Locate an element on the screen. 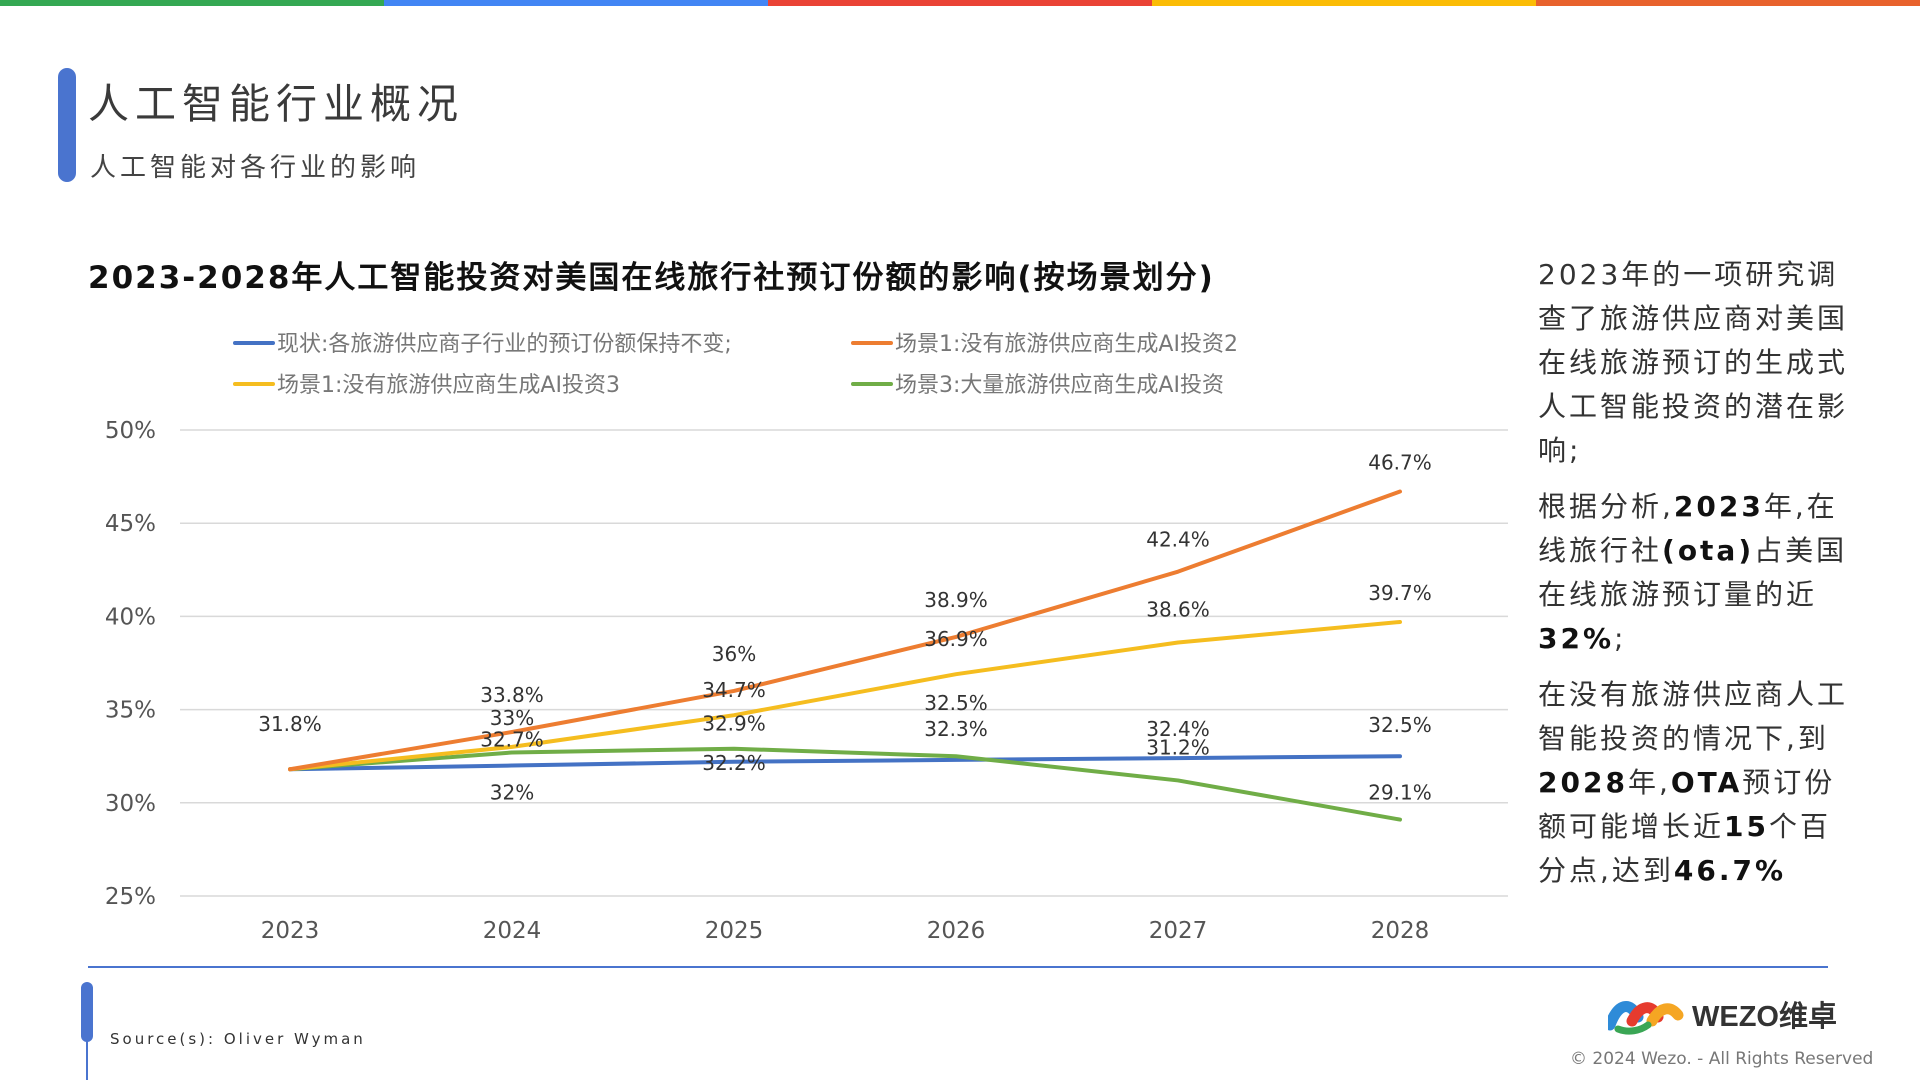  side-paragraph-2: 根据分析,2023年,在线旅行社(ota)占美国在线旅游预订量的近32%; is located at coordinates (1693, 572).